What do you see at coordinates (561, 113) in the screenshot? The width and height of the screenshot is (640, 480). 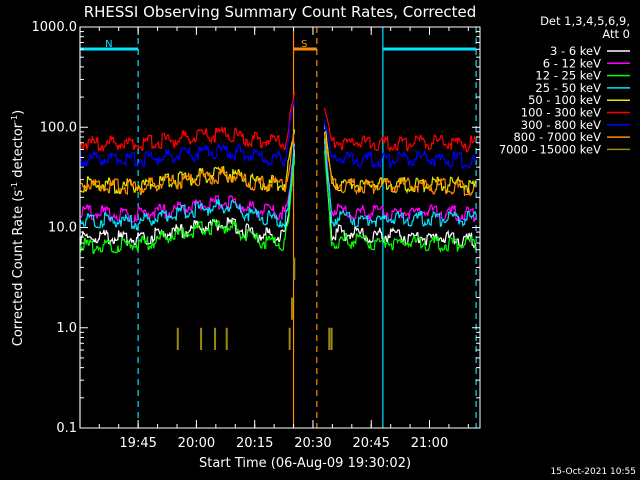 I see `legend-label-5: 100 - 300 keV` at bounding box center [561, 113].